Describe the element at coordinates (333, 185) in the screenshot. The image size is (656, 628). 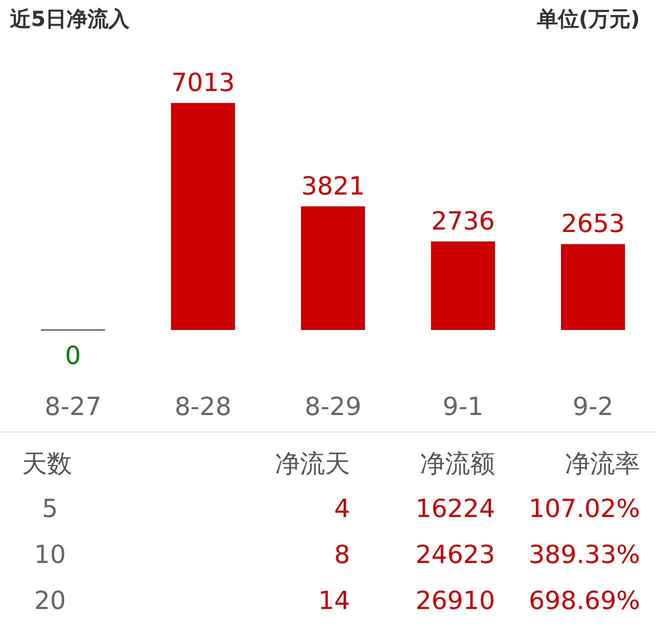
I see `data-label: 3821` at that location.